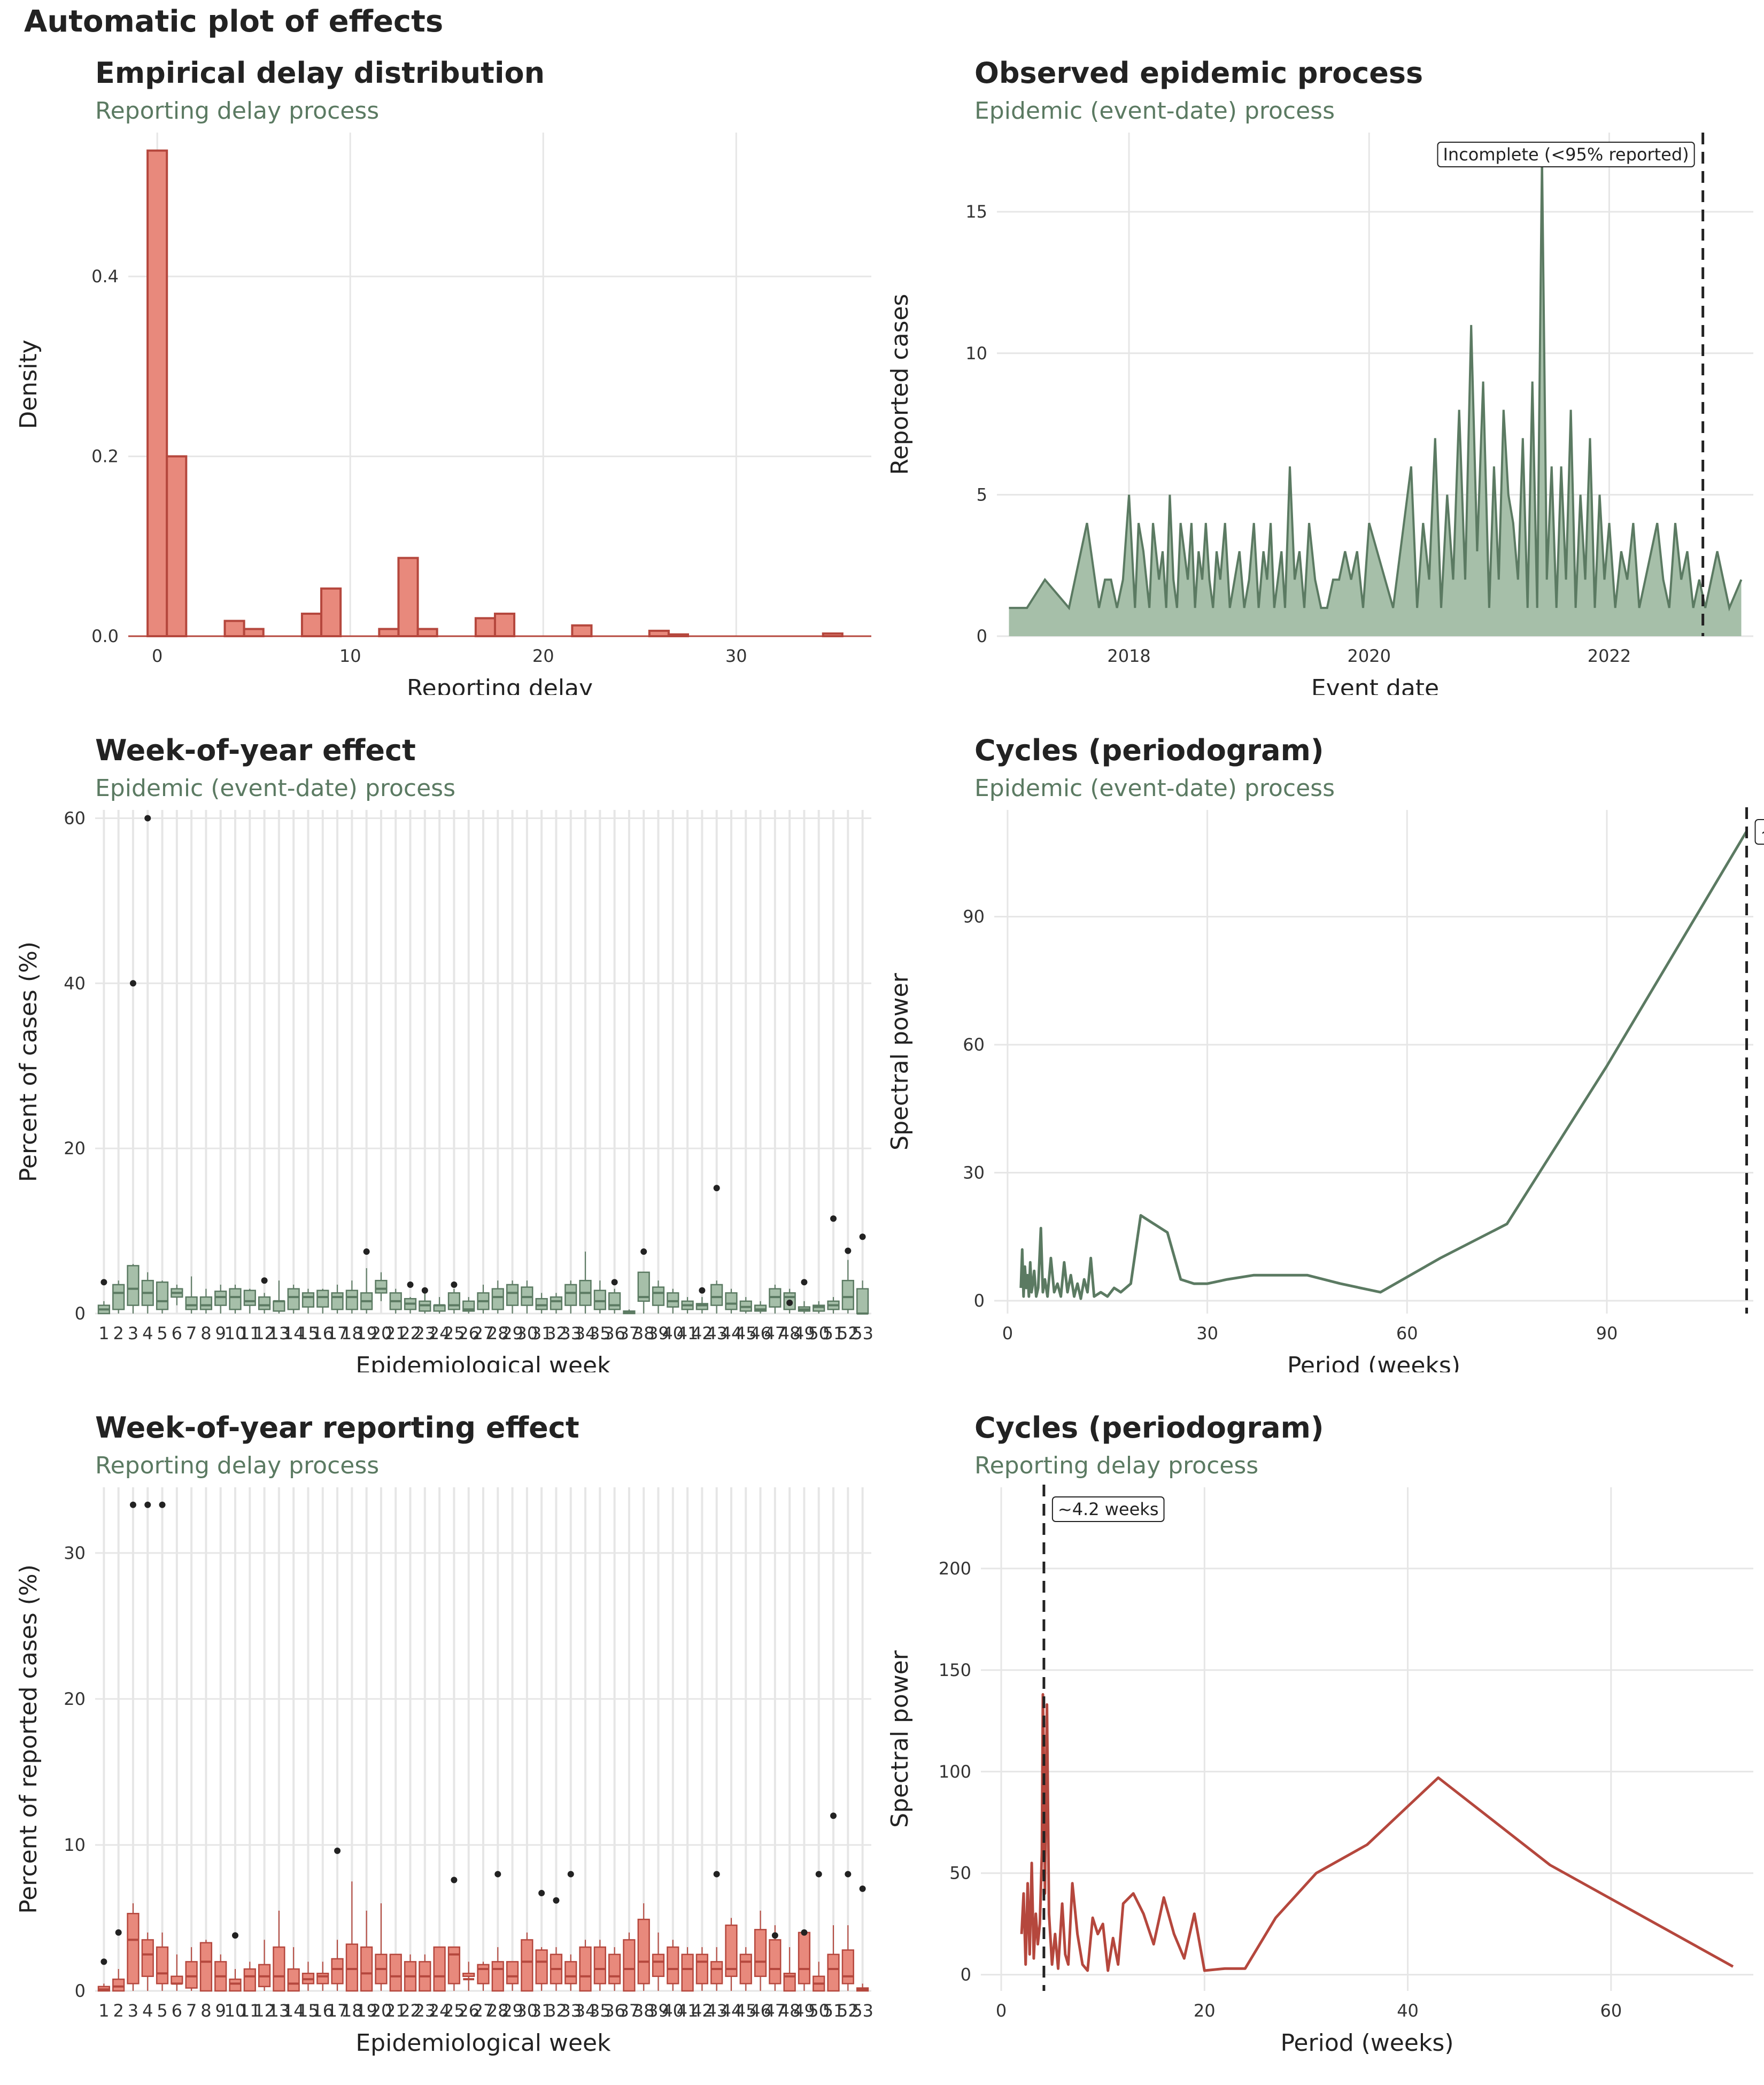  What do you see at coordinates (1763, 832) in the screenshot?
I see `annotation-label: ~111 weeks` at bounding box center [1763, 832].